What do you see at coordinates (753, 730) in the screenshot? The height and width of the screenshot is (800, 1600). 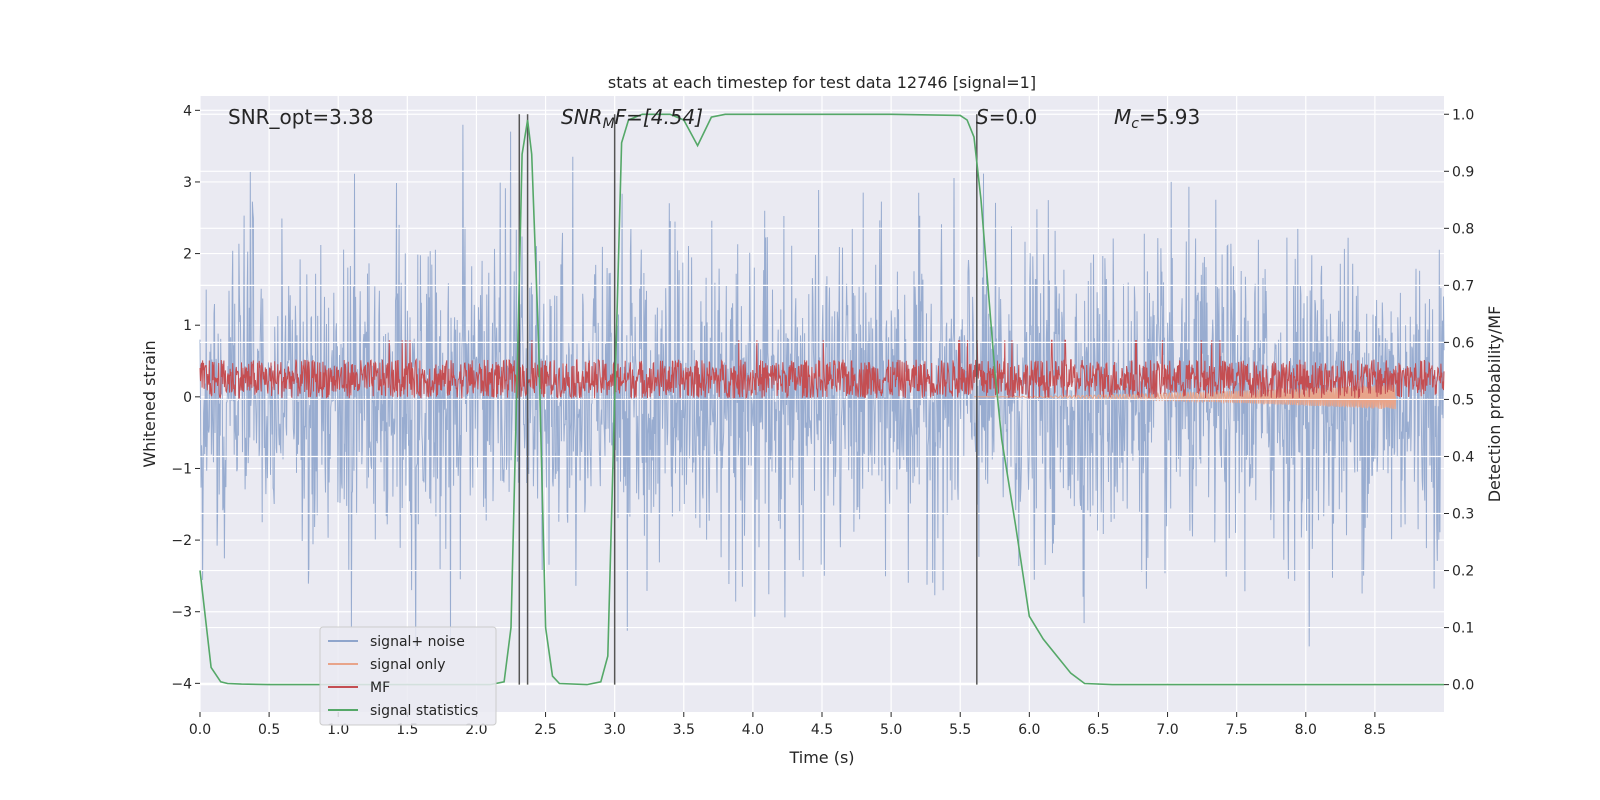 I see `x-tick-label: 4.0` at bounding box center [753, 730].